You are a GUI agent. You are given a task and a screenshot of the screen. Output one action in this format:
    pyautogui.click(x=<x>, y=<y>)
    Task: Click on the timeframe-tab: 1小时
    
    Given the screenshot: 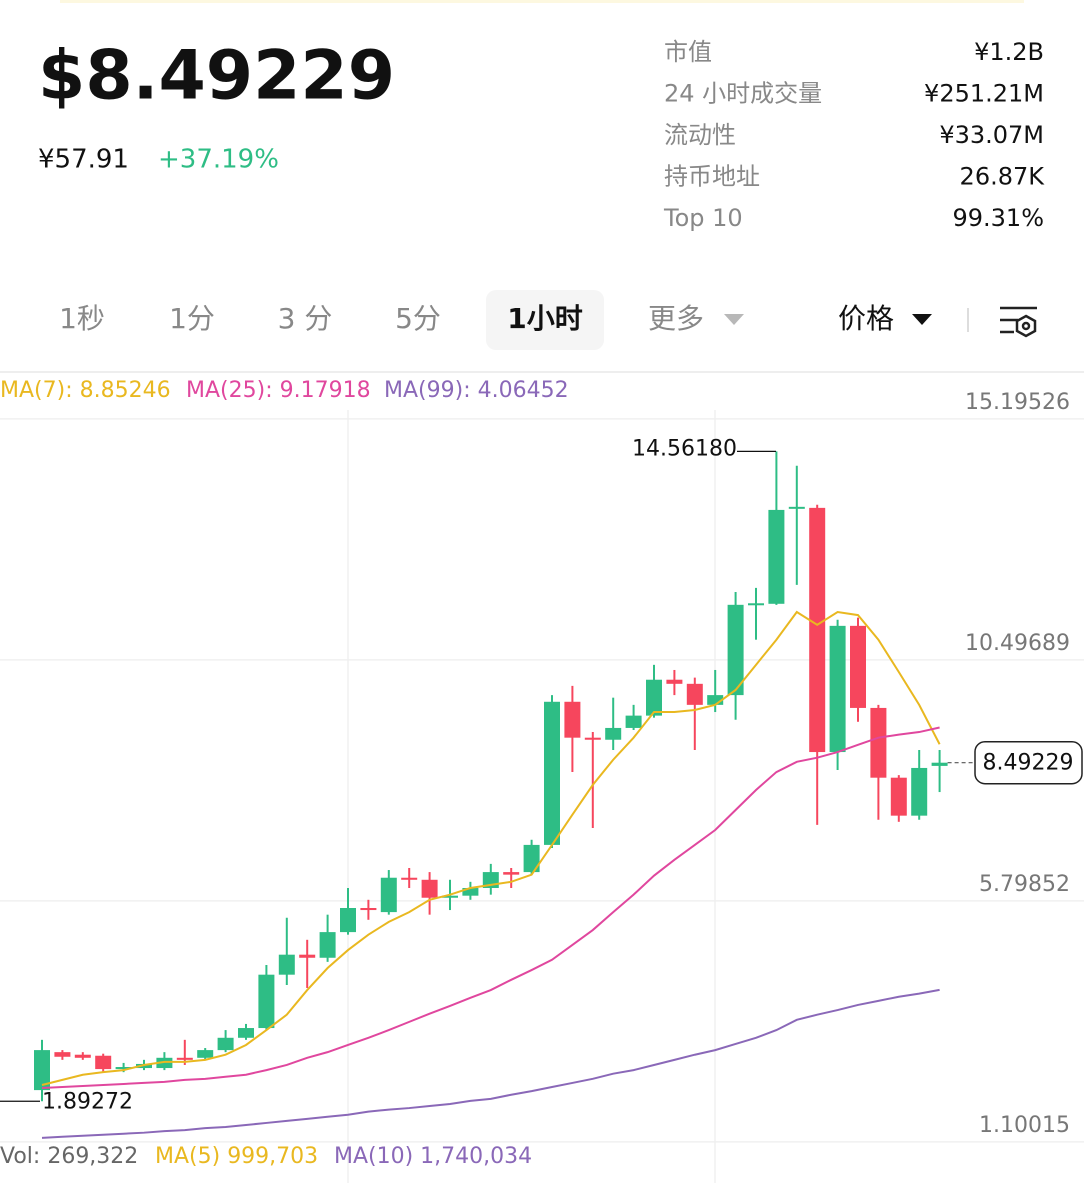 What is the action you would take?
    pyautogui.click(x=544, y=318)
    